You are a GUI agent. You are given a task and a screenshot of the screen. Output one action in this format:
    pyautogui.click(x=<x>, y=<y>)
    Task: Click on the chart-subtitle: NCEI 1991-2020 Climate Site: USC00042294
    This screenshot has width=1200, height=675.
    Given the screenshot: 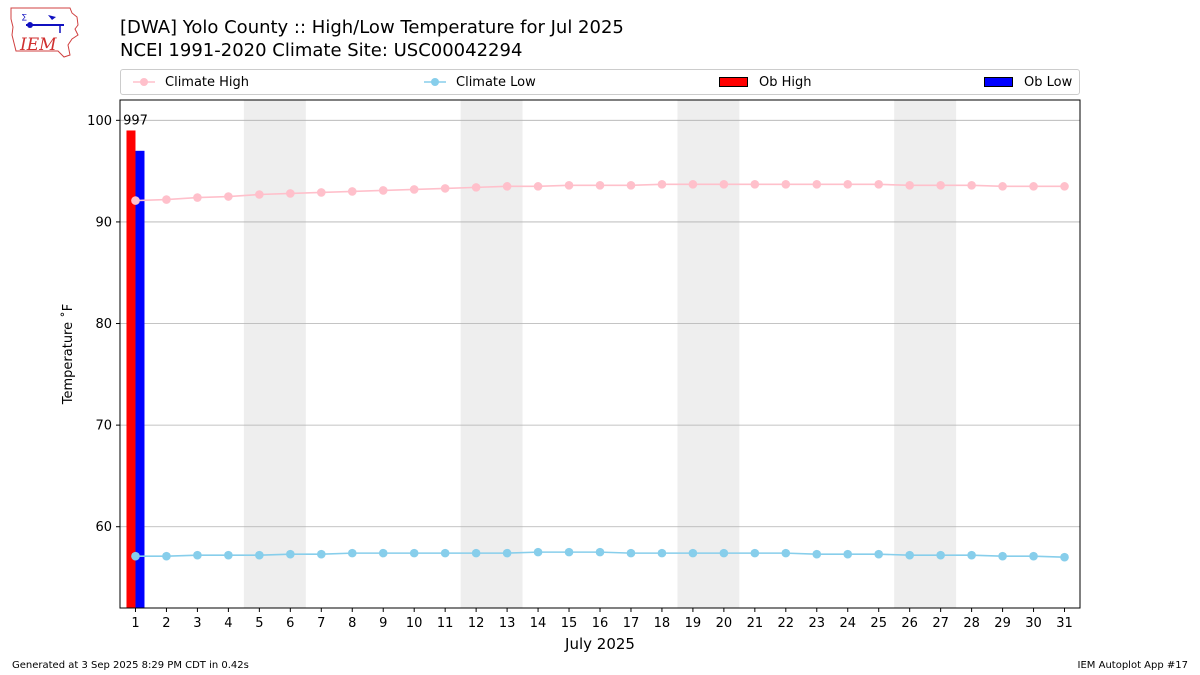 What is the action you would take?
    pyautogui.click(x=321, y=50)
    